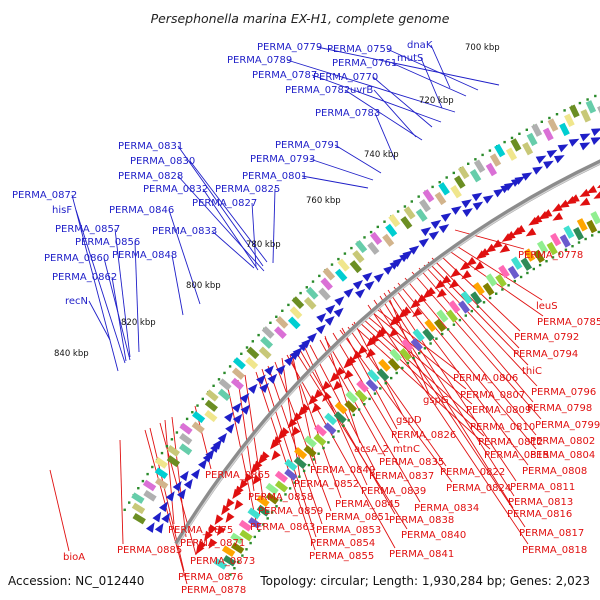 The width and height of the screenshot is (600, 600). Describe the element at coordinates (381, 155) in the screenshot. I see `kbp-tick-label: 740 kbp` at that location.